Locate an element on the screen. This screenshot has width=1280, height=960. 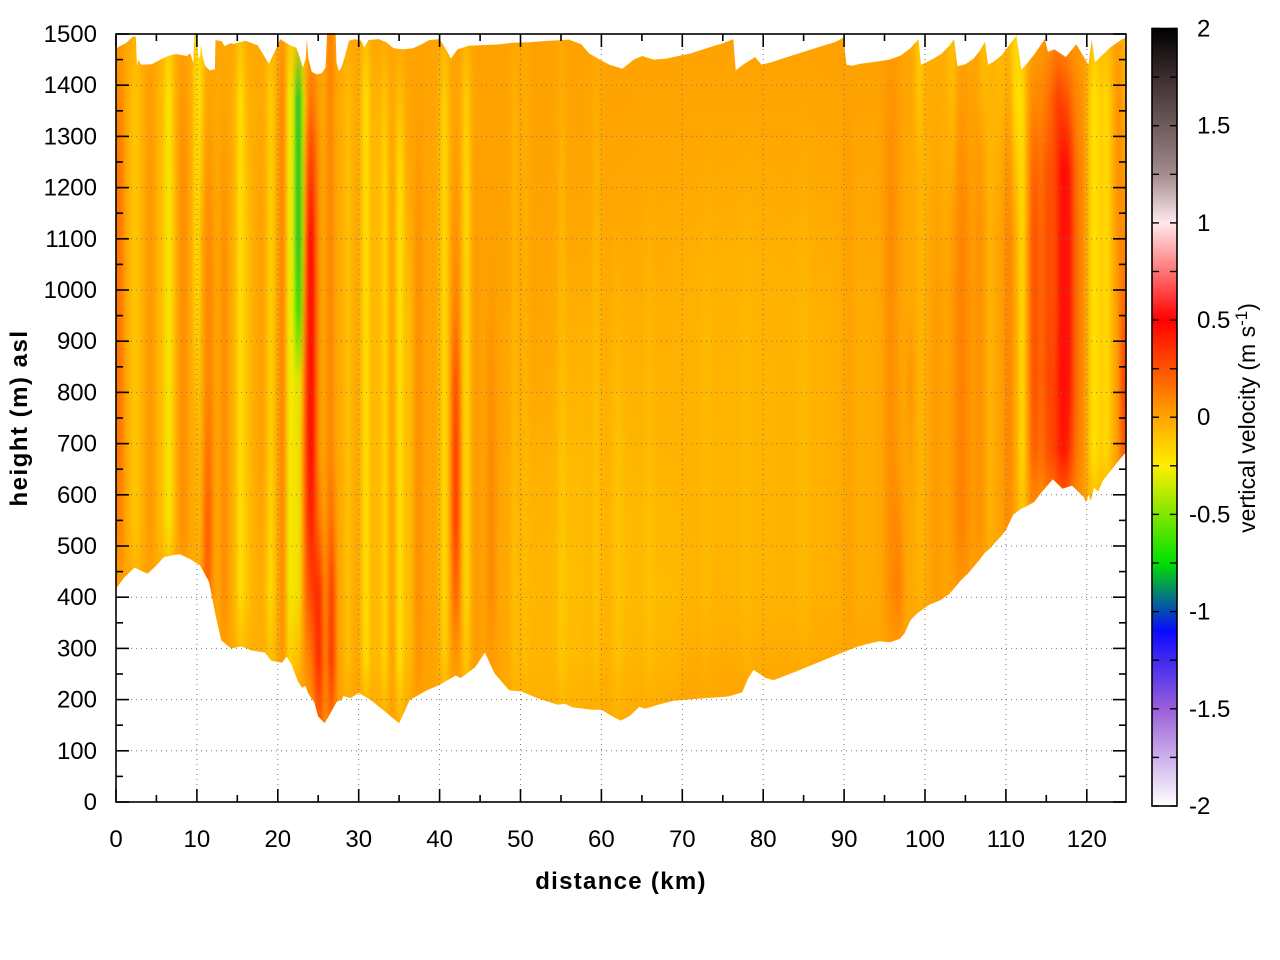
svg-text: 1100 is located at coordinates (71, 239).